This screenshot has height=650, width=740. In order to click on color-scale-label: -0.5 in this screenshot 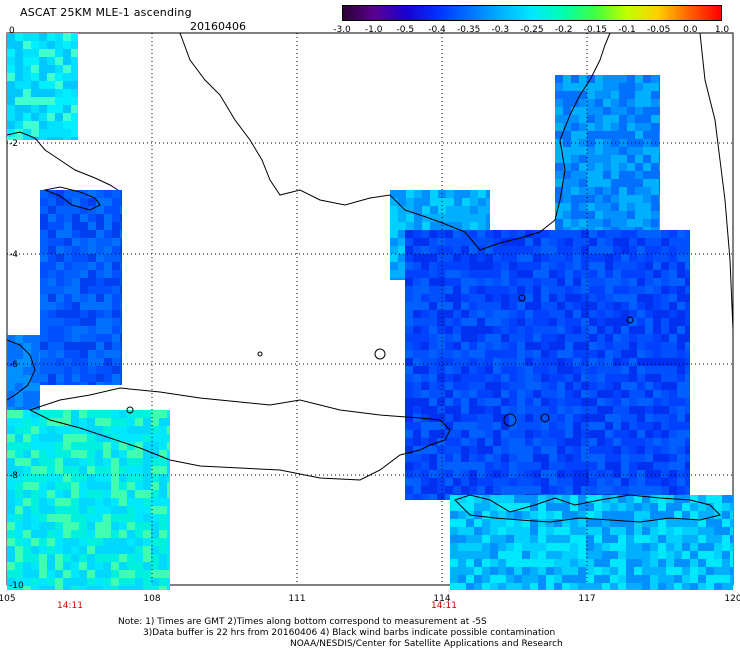, I will do `click(405, 30)`.